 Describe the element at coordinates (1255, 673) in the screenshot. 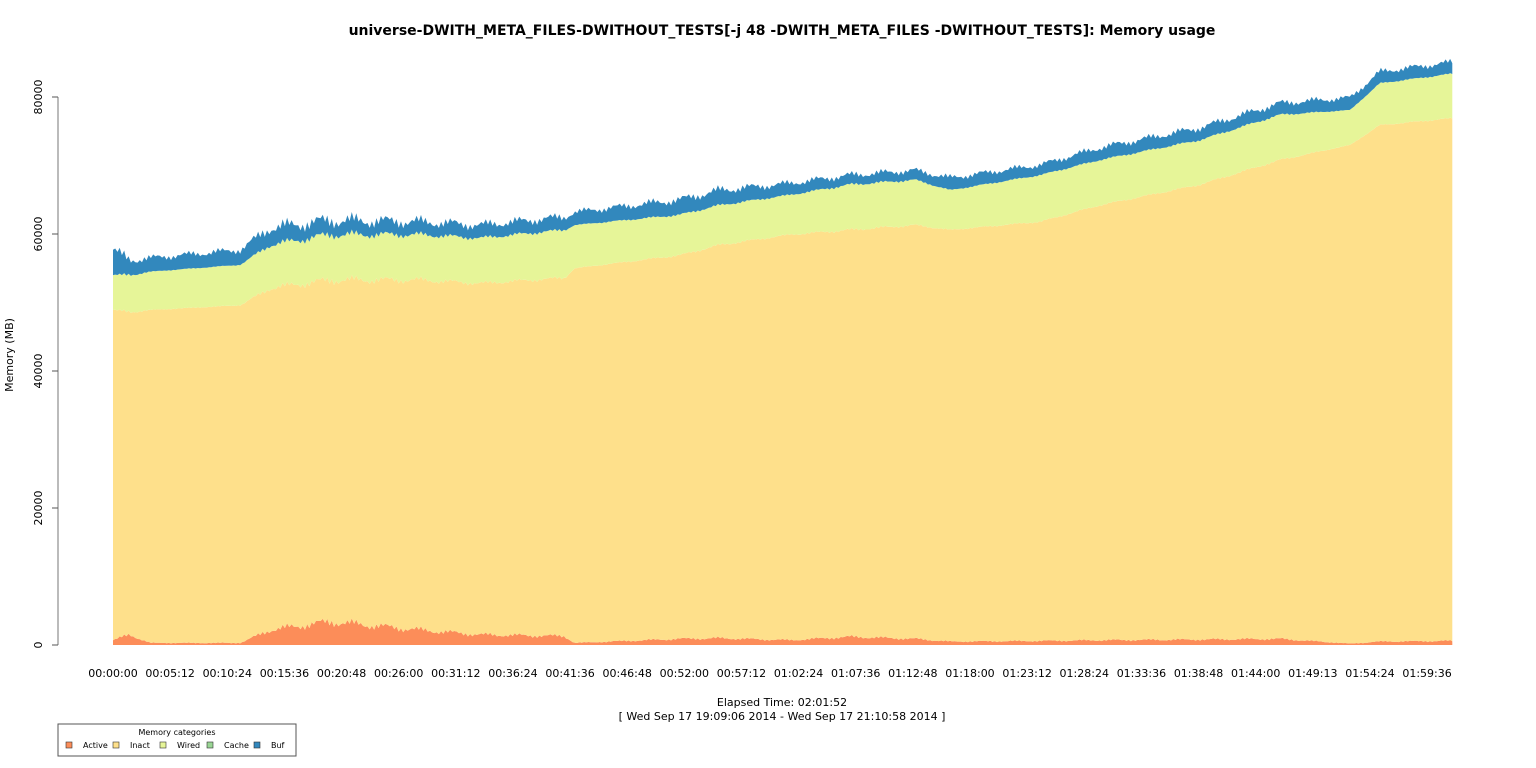

I see `x-tick-label: 01:44:00` at that location.